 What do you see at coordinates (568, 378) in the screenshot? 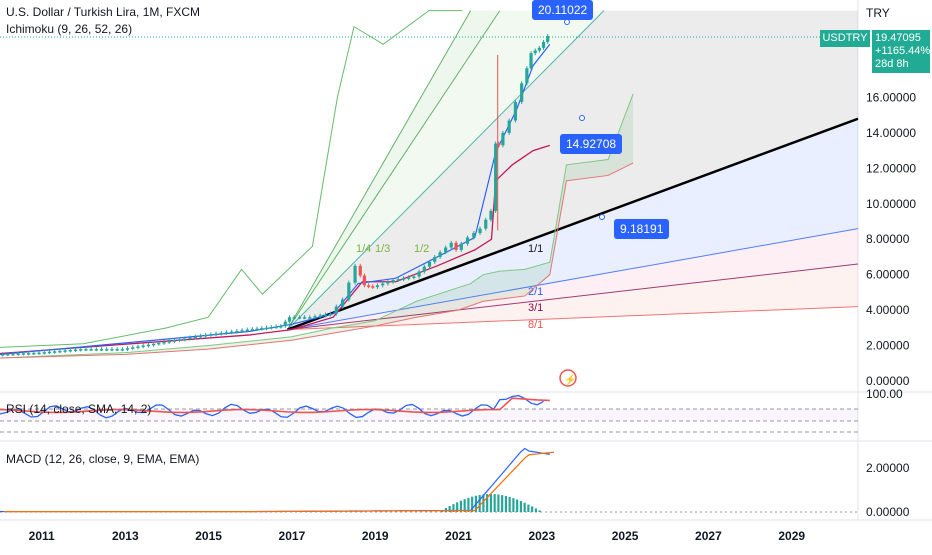
I see `event-icon` at bounding box center [568, 378].